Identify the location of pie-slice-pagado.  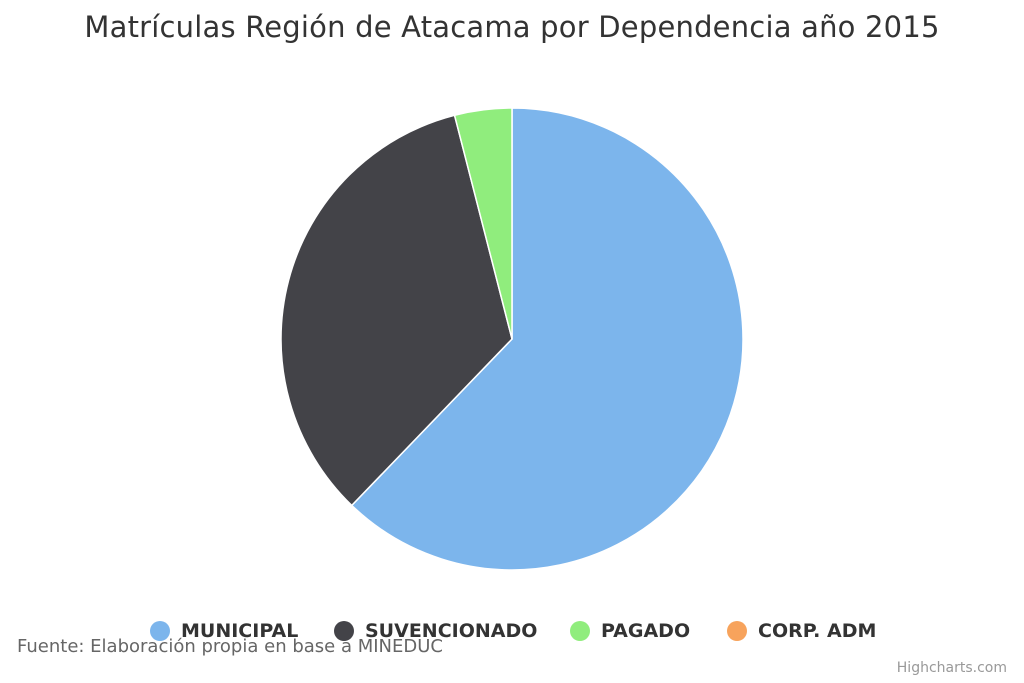
(483, 223).